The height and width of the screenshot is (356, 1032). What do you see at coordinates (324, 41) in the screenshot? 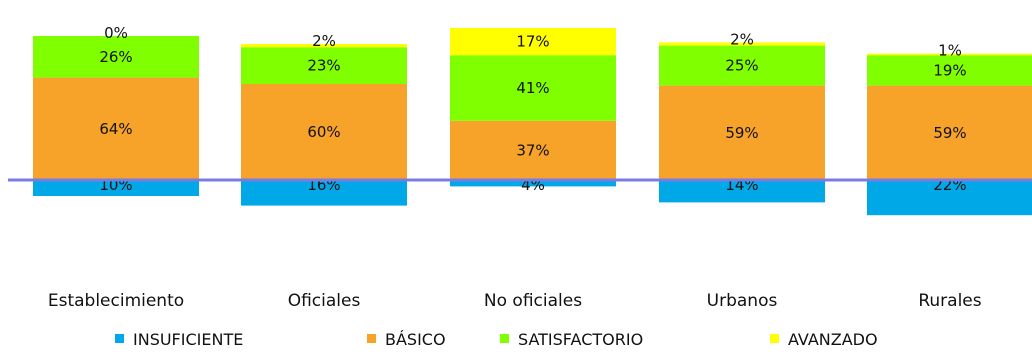
I see `data-label-avanzado-1: 2%` at bounding box center [324, 41].